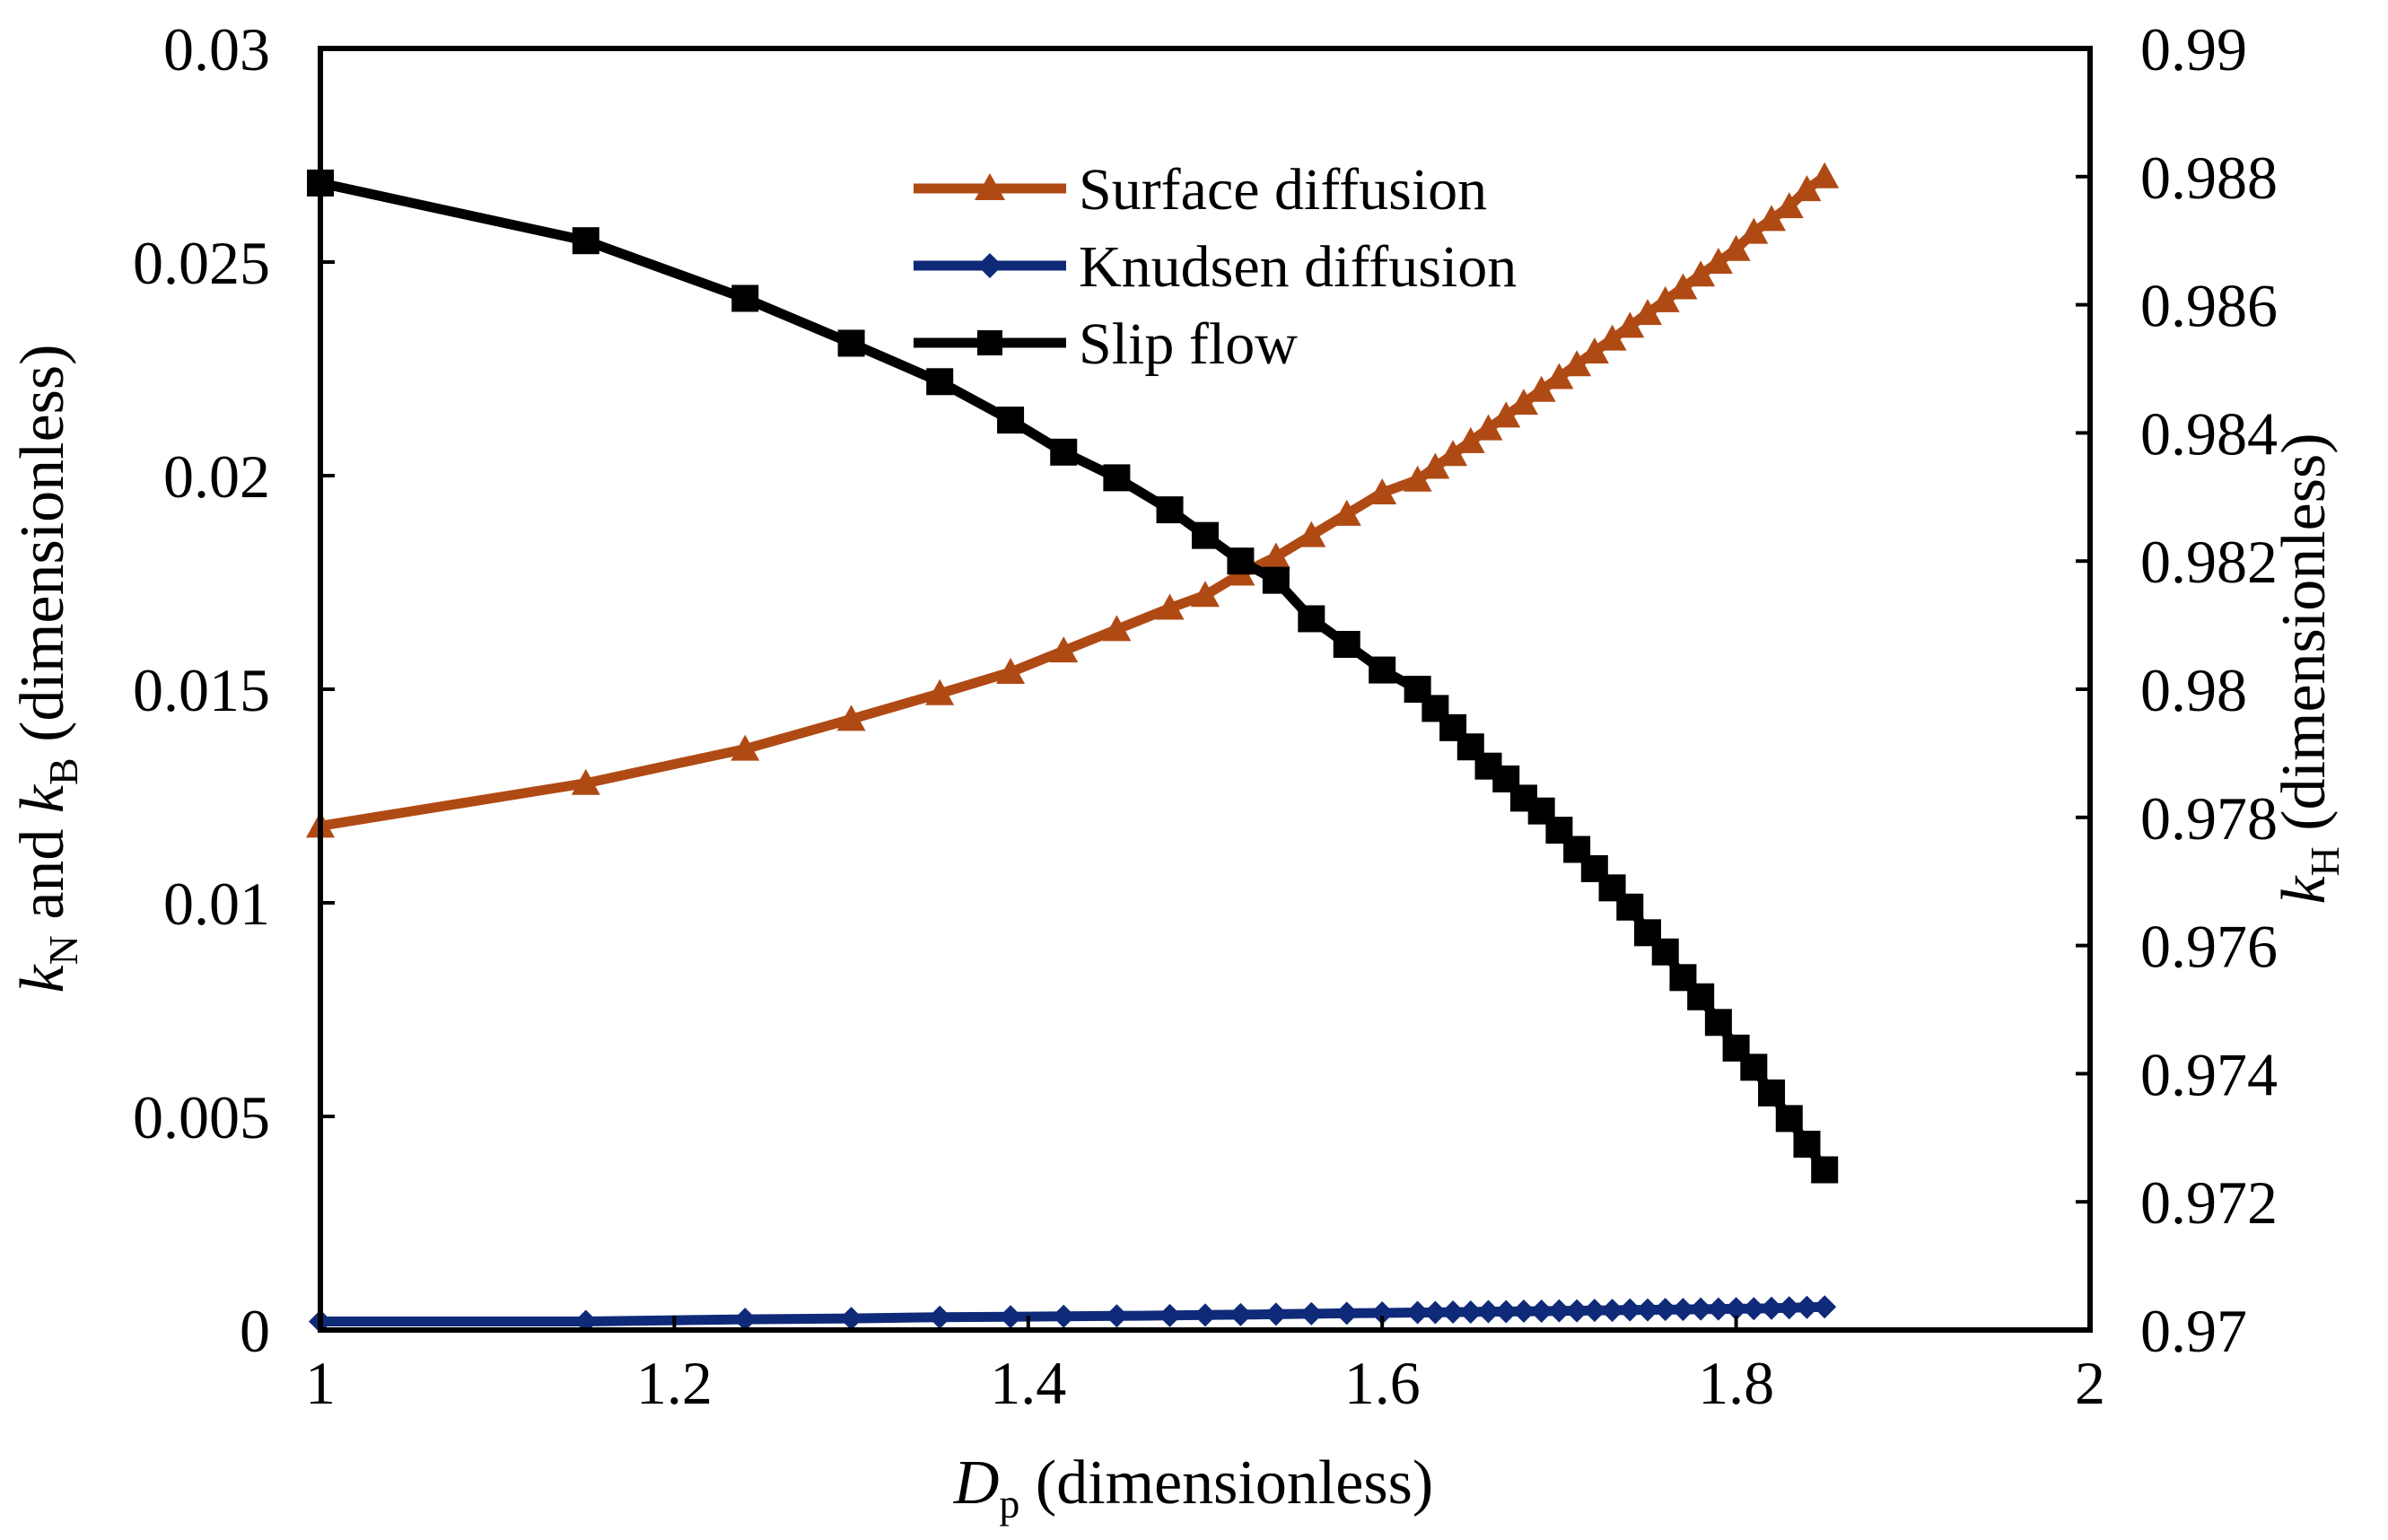 This screenshot has height=1540, width=2388. I want to click on y-left-tick-label: 0.015, so click(201, 690).